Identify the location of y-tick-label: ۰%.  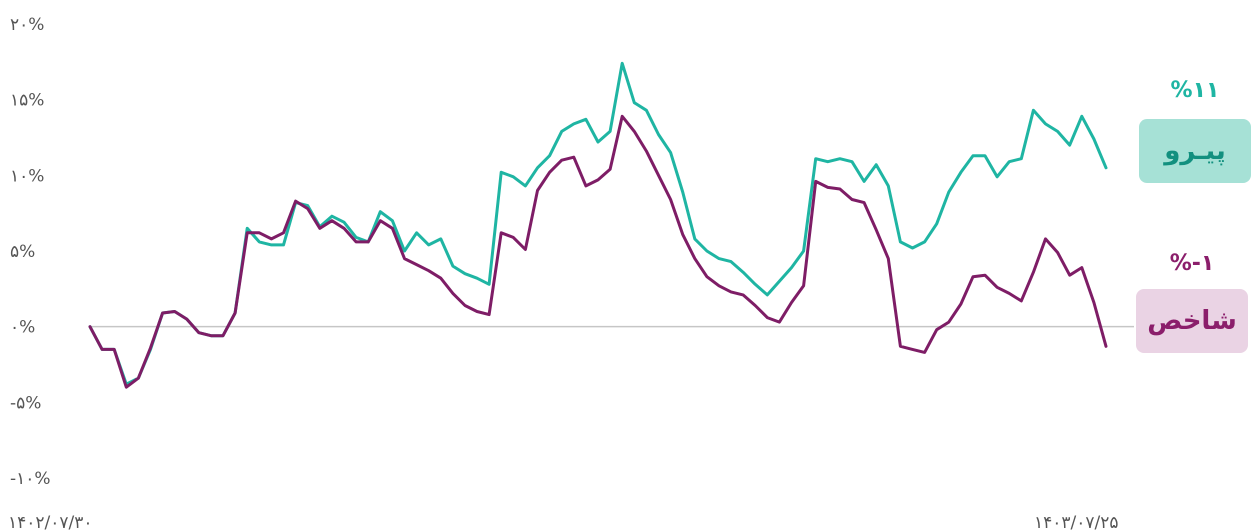
(22, 328).